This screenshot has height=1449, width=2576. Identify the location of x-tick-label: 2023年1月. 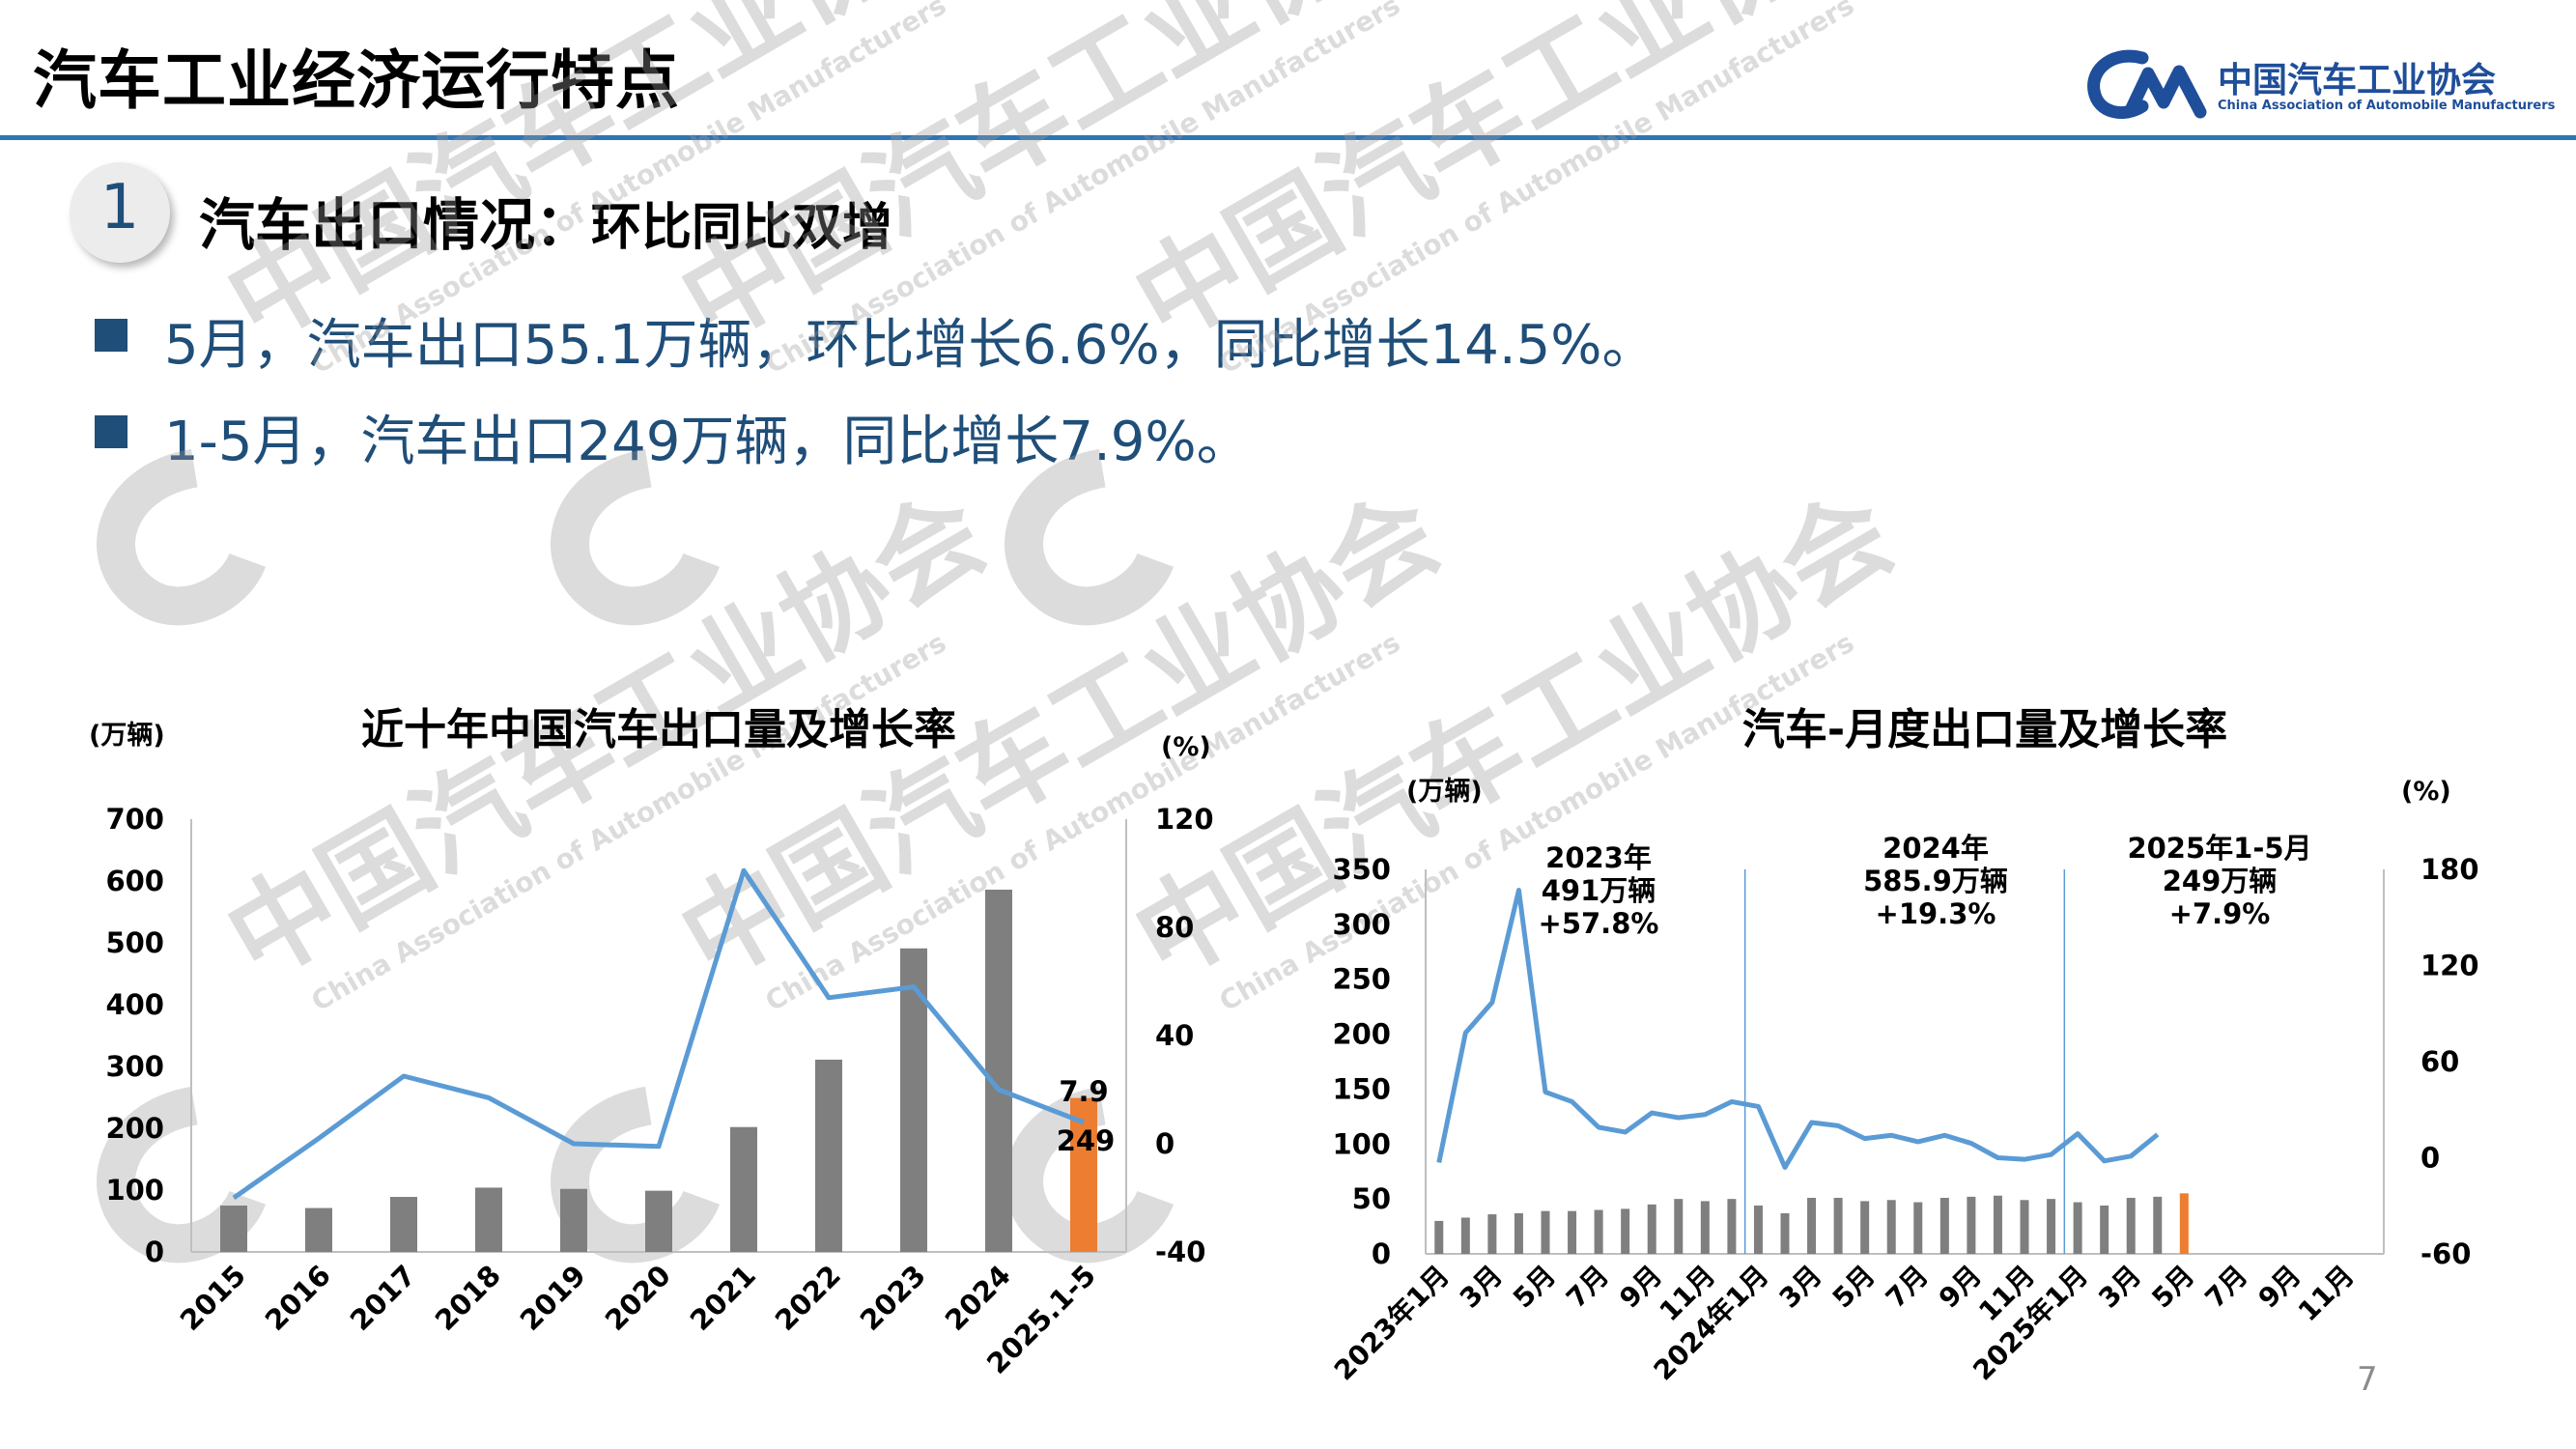
(1392, 1323).